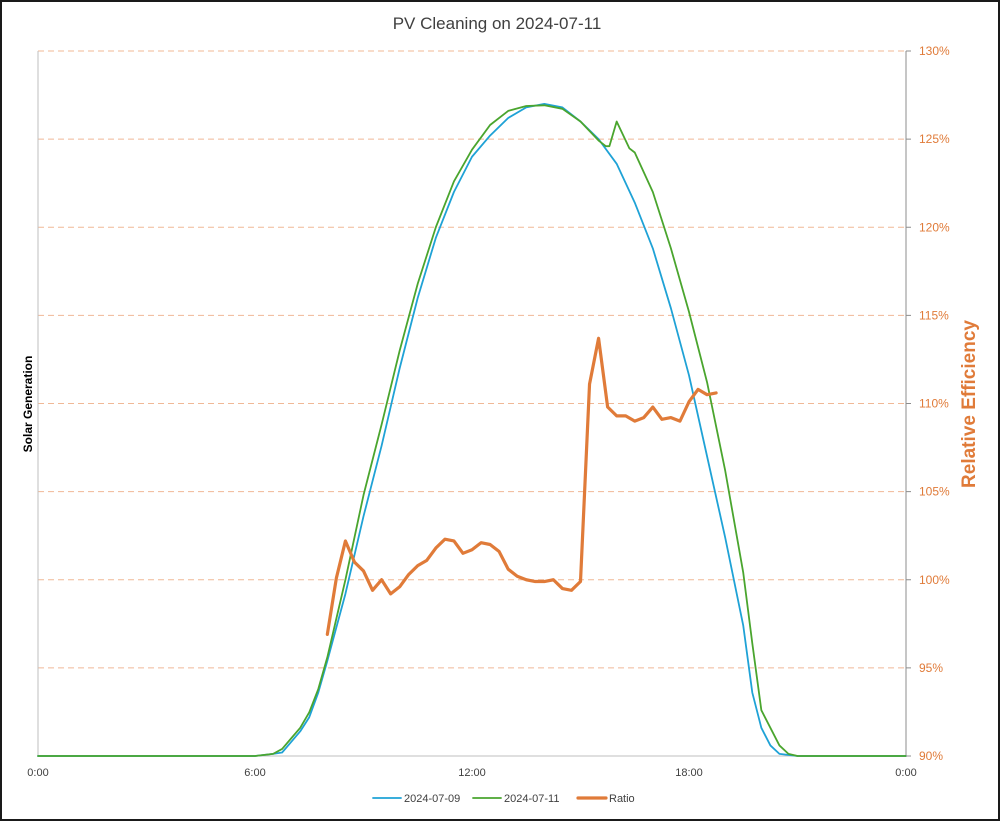  I want to click on x-tick-label: 12:00, so click(472, 773).